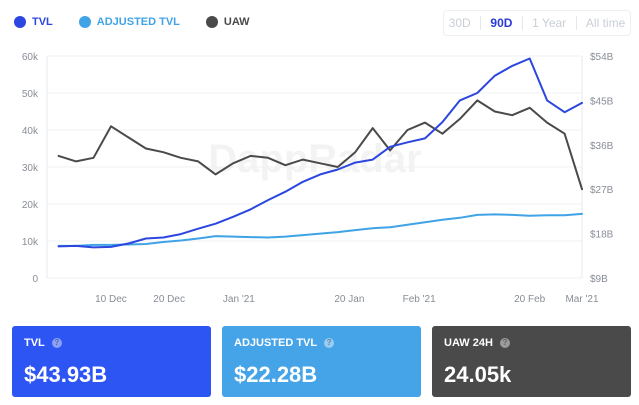 This screenshot has height=405, width=639. Describe the element at coordinates (321, 343) in the screenshot. I see `adjusted-tvl-card-header: ADJUSTED TVL ?` at that location.